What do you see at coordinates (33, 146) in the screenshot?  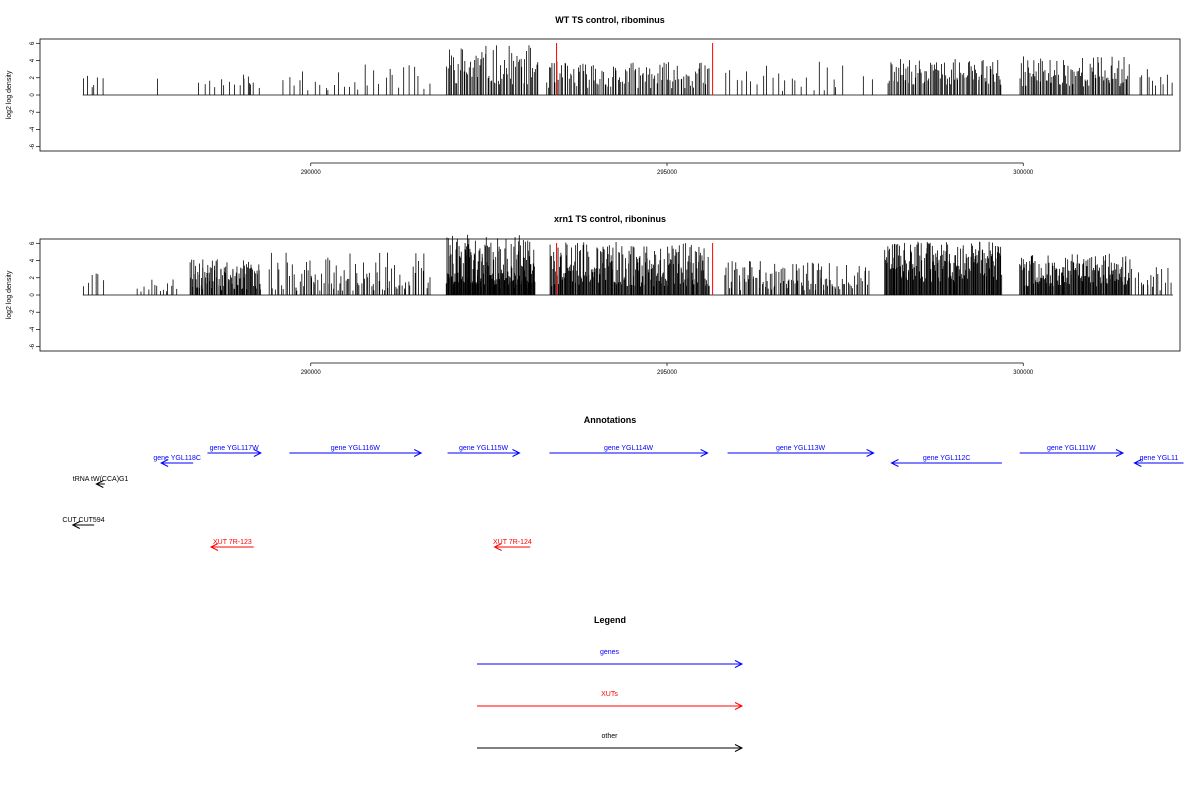 I see `wt-ytick-label: -6` at bounding box center [33, 146].